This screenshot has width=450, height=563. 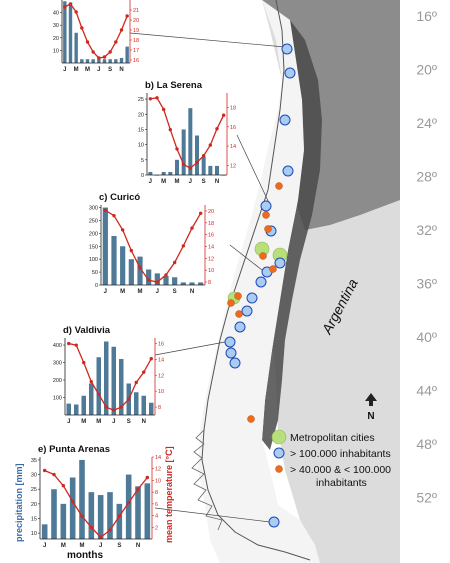 What do you see at coordinates (371, 407) in the screenshot?
I see `north-arrow: N` at bounding box center [371, 407].